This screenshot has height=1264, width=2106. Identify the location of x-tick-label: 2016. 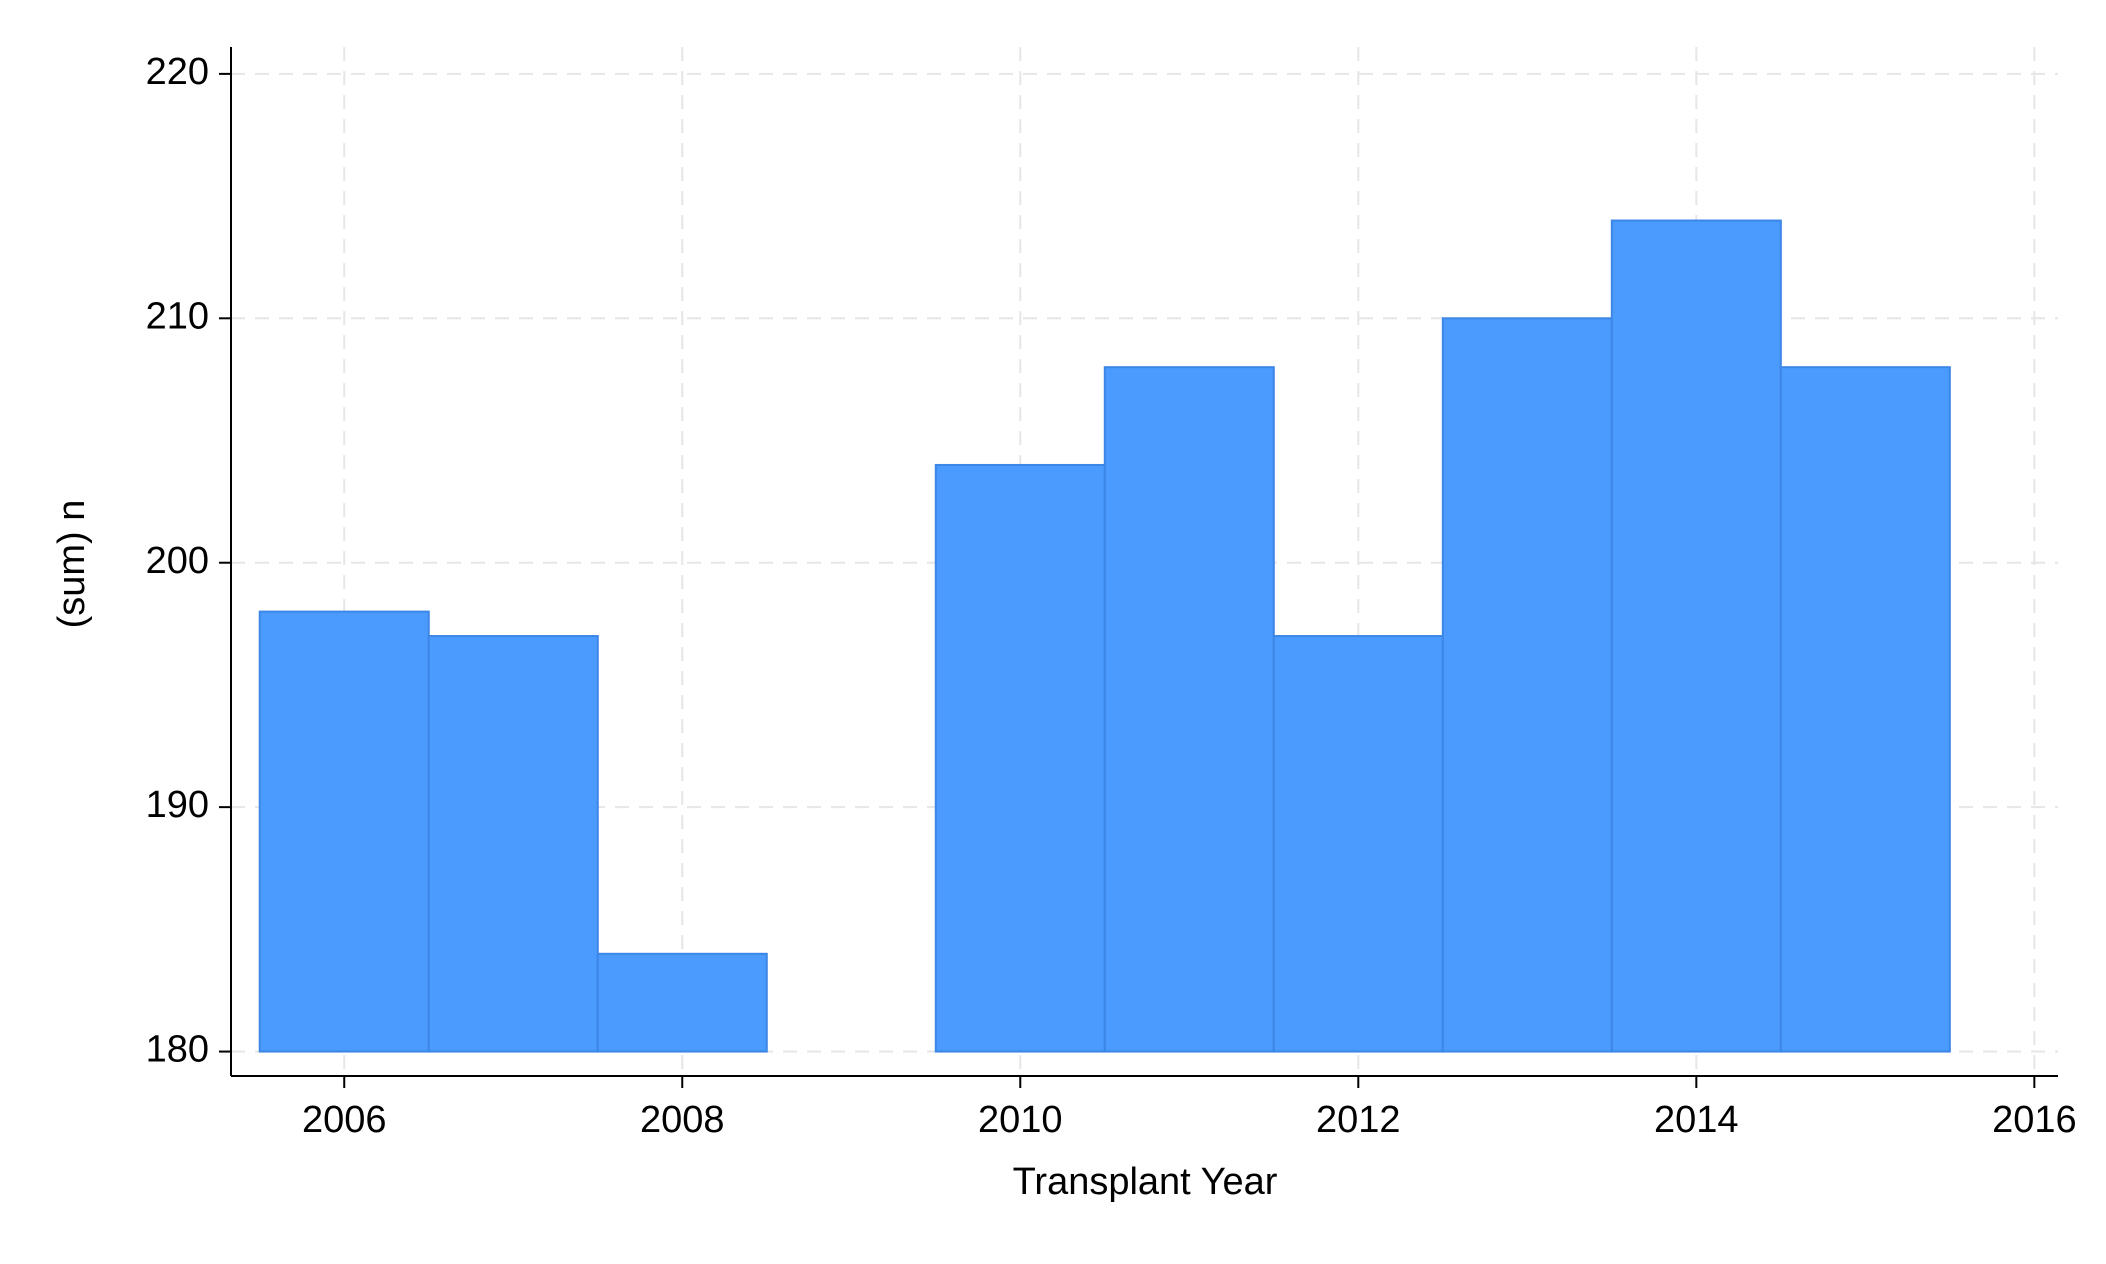
(2034, 1120).